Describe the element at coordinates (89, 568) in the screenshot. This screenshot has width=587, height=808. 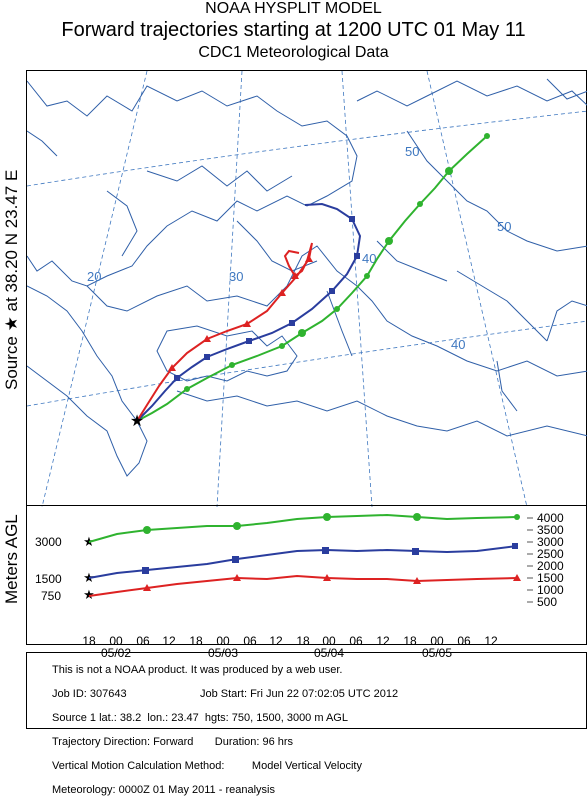
I see `start-stars: ★★★` at that location.